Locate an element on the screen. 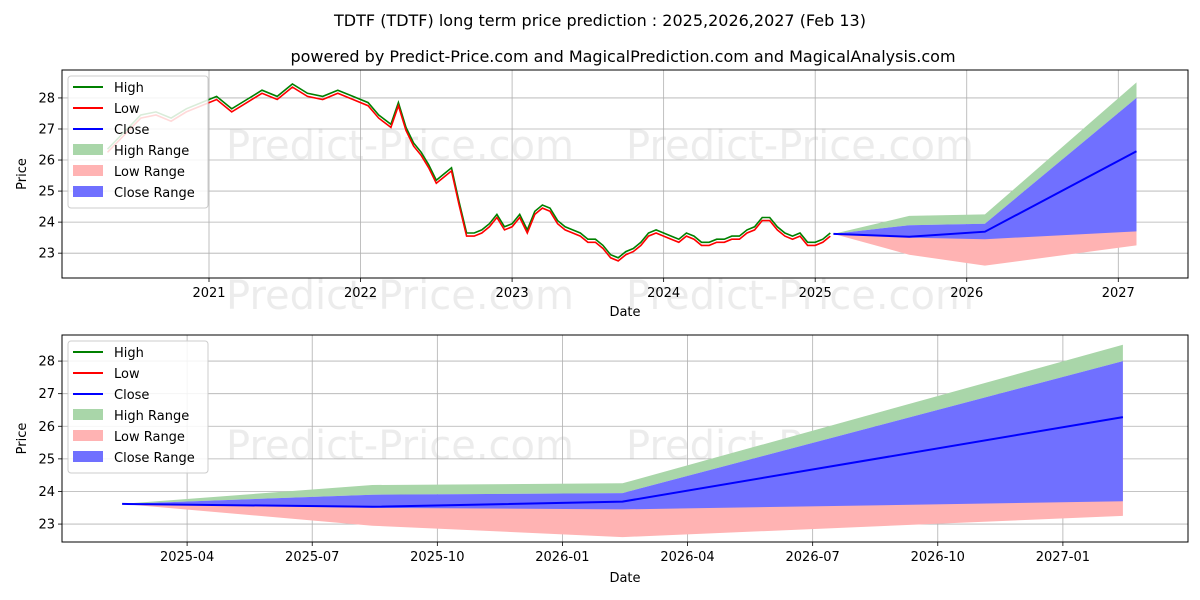 The height and width of the screenshot is (600, 1200). x-tick-label: 2027 is located at coordinates (1118, 293).